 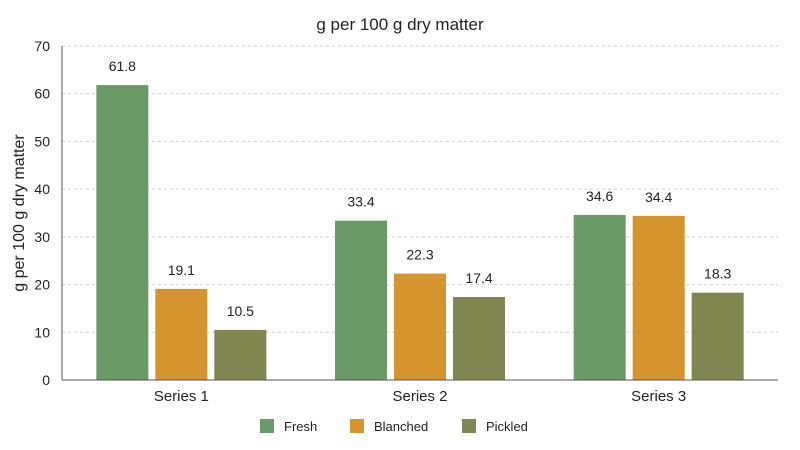 I want to click on data-label: 34.4, so click(x=658, y=197).